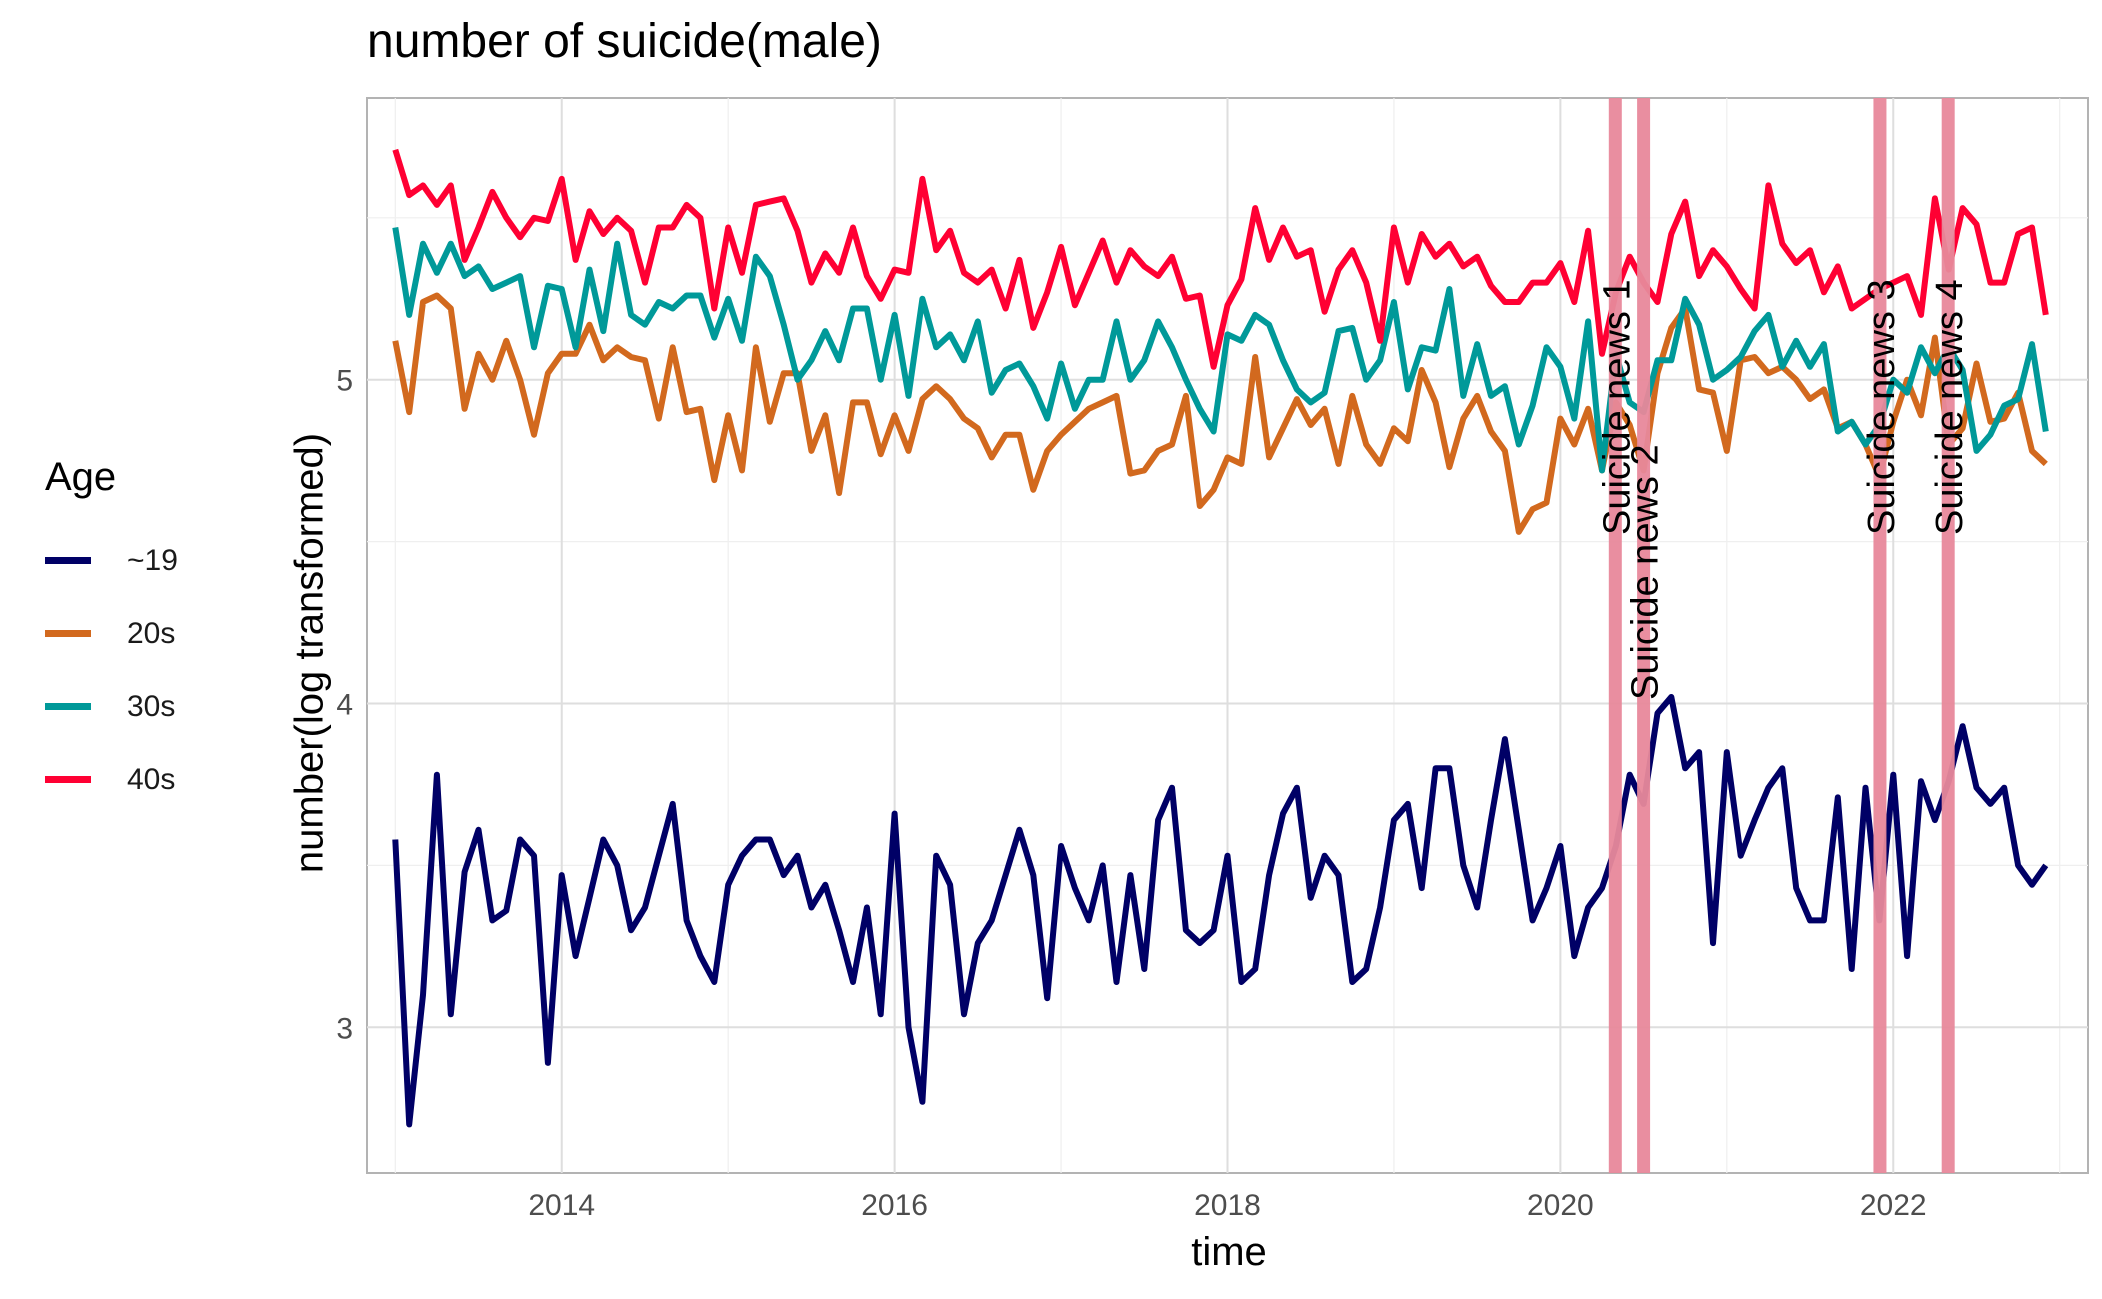  I want to click on annotation-lines, so click(1781, 635).